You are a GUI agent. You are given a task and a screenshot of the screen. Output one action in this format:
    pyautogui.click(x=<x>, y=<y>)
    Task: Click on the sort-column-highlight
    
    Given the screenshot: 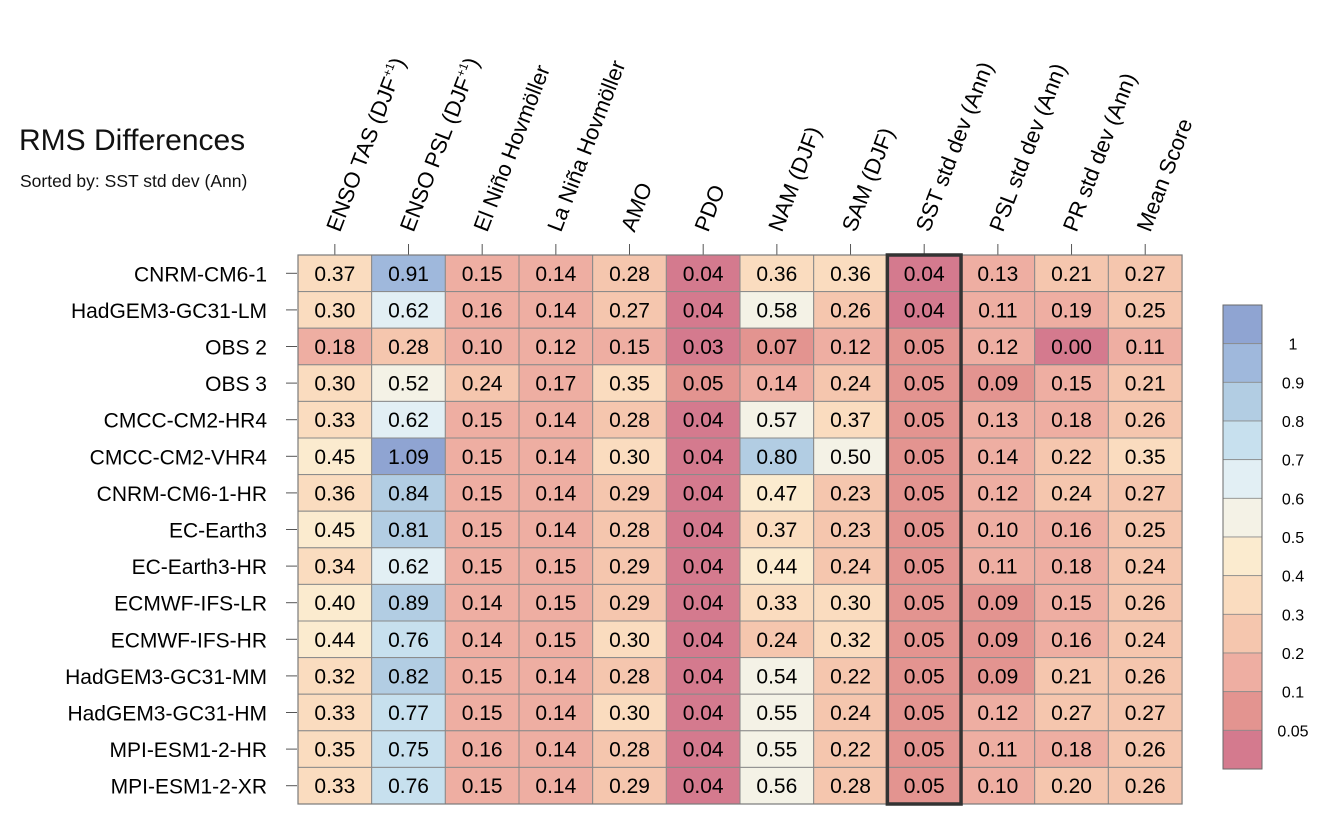 What is the action you would take?
    pyautogui.click(x=924, y=529)
    